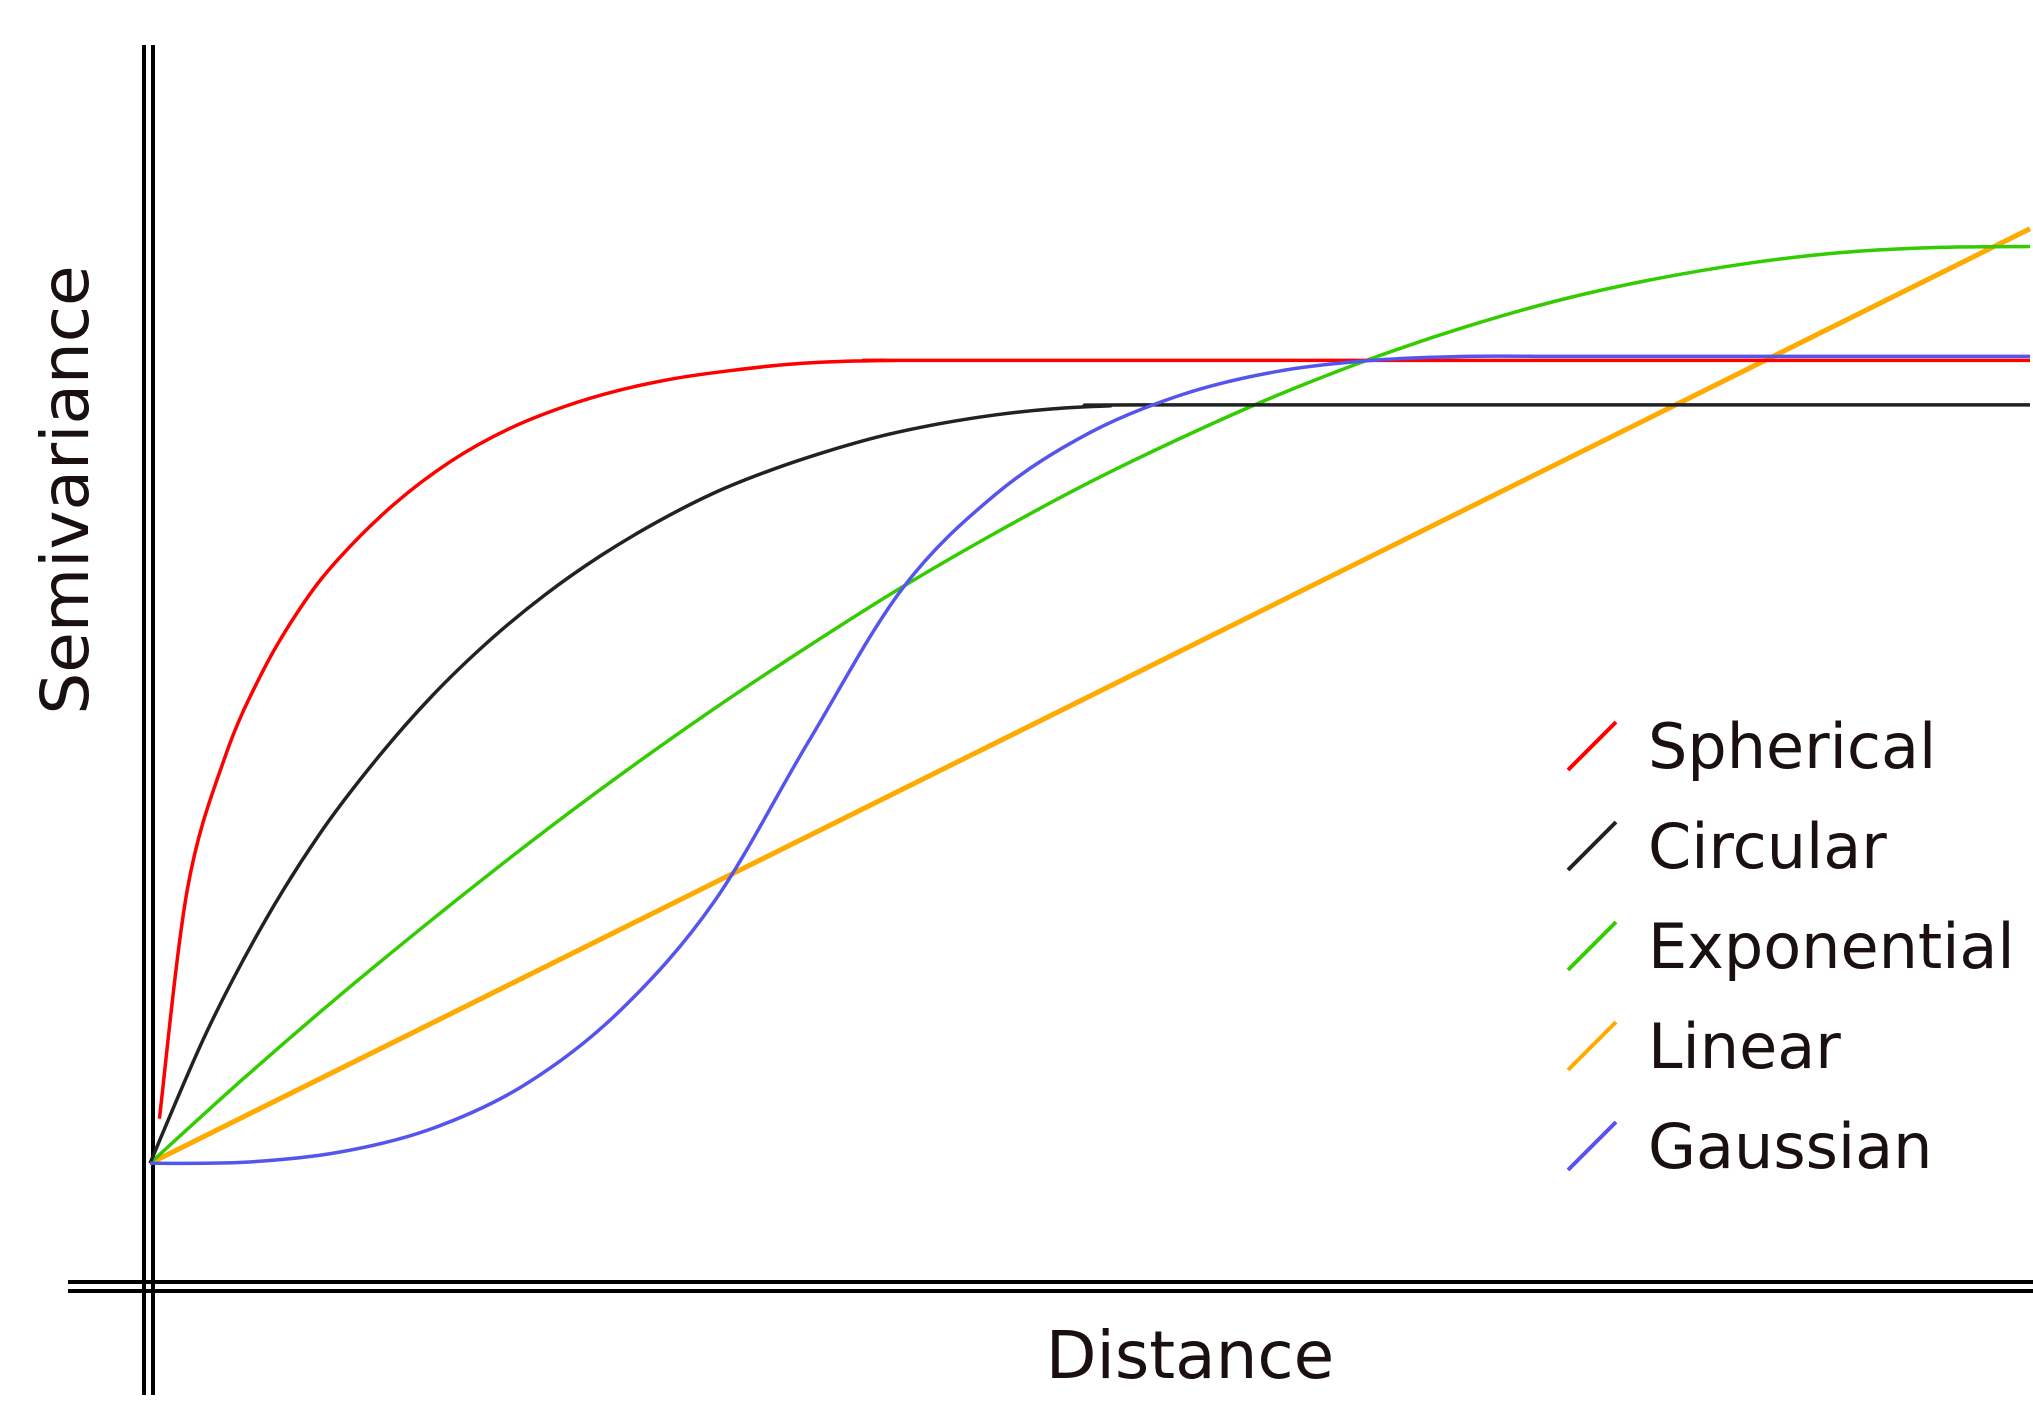 The height and width of the screenshot is (1402, 2033). I want to click on legend-item-spherical: Spherical, so click(1751, 746).